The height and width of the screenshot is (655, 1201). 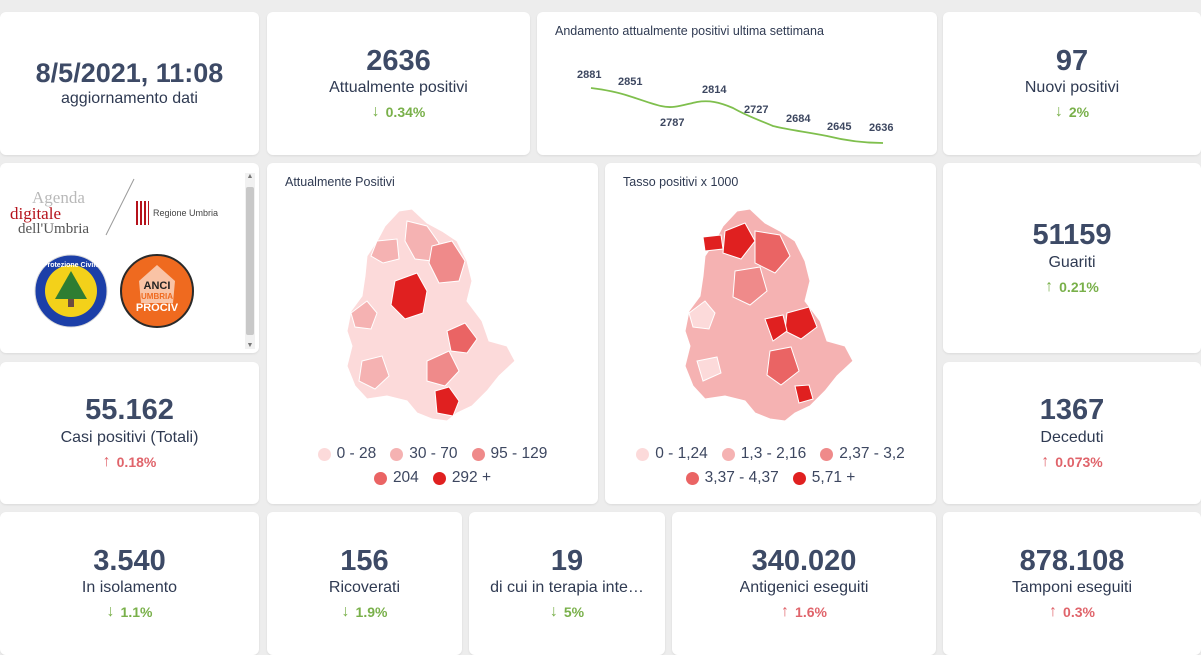 What do you see at coordinates (399, 112) in the screenshot?
I see `attualmente-positivi-delta: ↓ 0.34%` at bounding box center [399, 112].